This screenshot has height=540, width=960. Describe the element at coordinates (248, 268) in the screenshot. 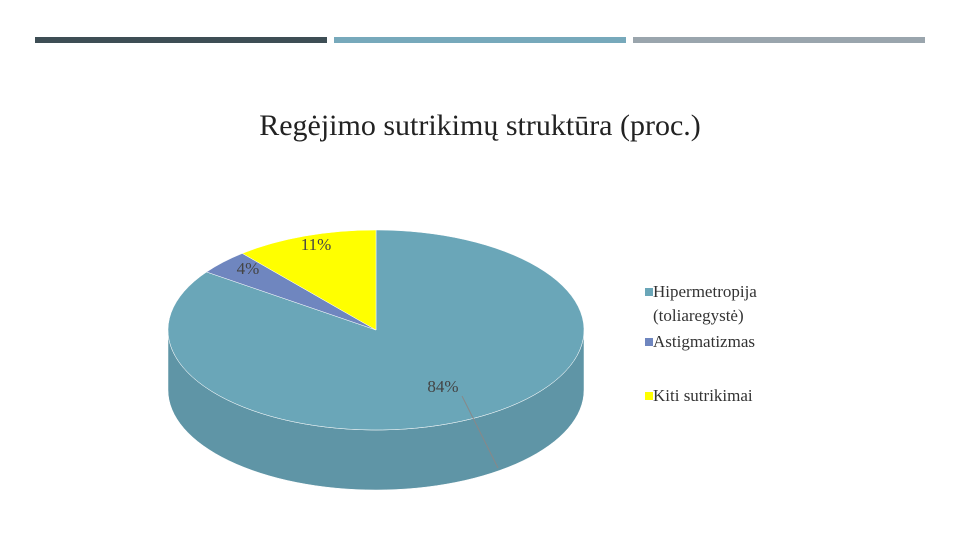

I see `data-label: 4%` at that location.